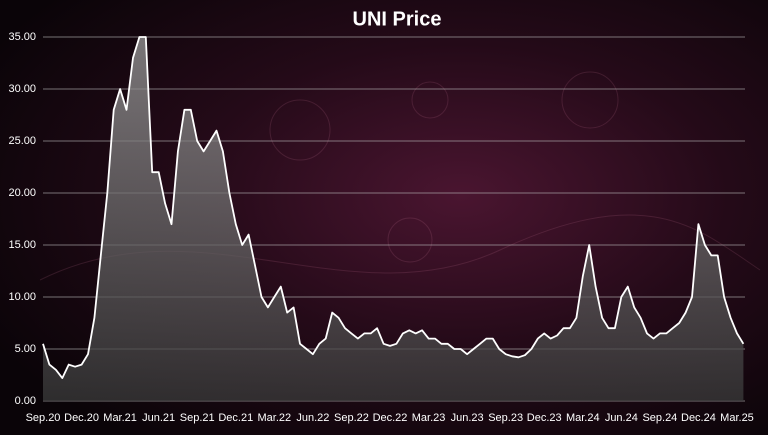 The image size is (768, 435). What do you see at coordinates (737, 418) in the screenshot?
I see `x-tick-label: Mar.25` at bounding box center [737, 418].